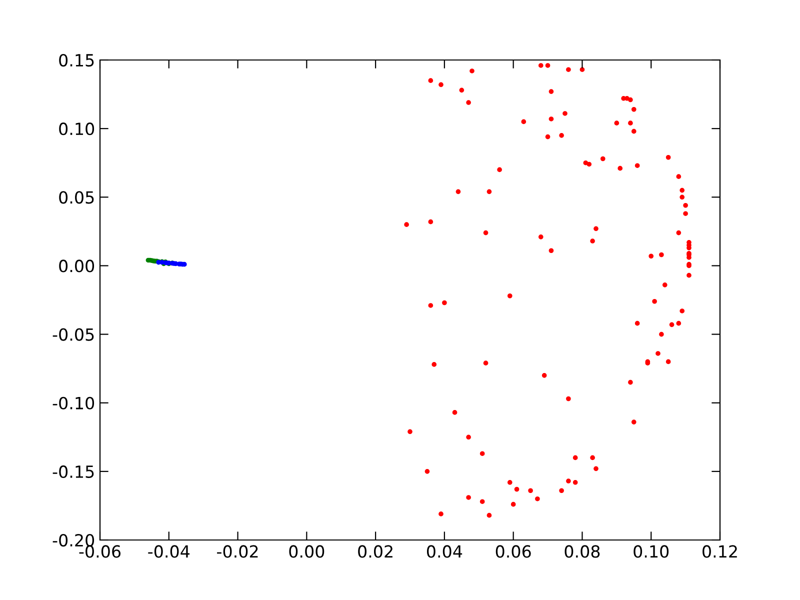  I want to click on x-tick-label: -0.04, so click(169, 551).